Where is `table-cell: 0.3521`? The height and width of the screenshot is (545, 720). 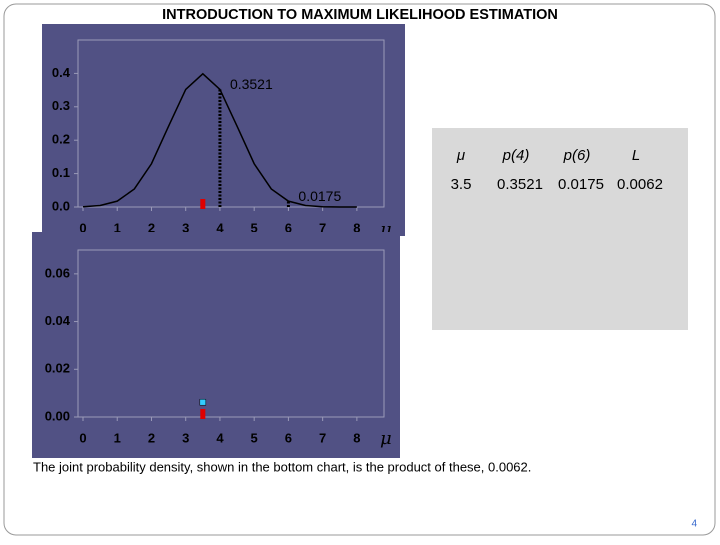
table-cell: 0.3521 is located at coordinates (520, 184).